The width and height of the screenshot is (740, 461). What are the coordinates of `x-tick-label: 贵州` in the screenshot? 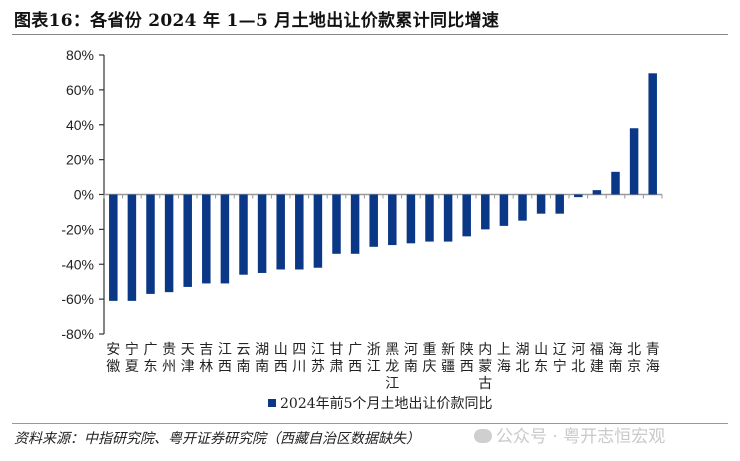 It's located at (169, 358).